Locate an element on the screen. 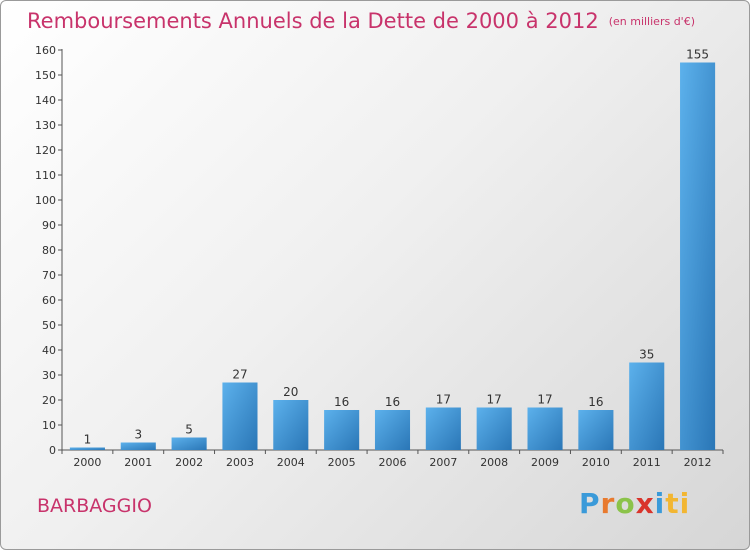 This screenshot has width=750, height=550. y-axis: 0 10 20 30 40 50 60 70 80 90 100 110 120 130 140 150 160 is located at coordinates (49, 250).